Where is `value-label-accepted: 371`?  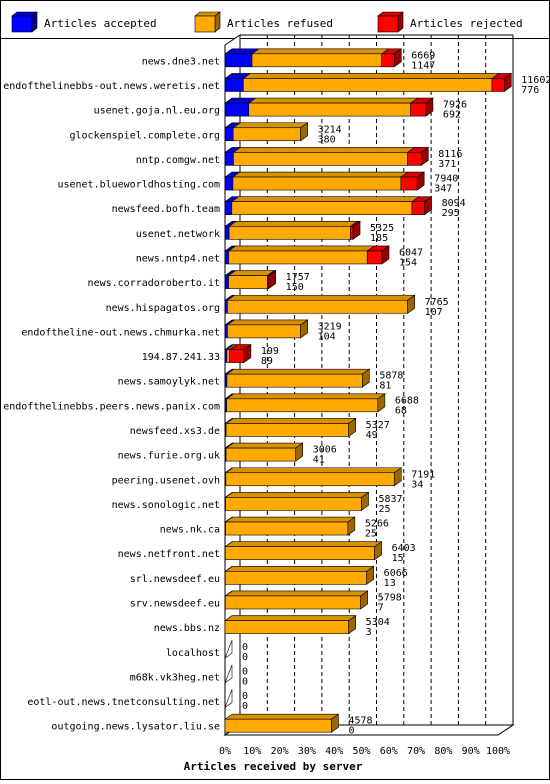 value-label-accepted: 371 is located at coordinates (447, 164).